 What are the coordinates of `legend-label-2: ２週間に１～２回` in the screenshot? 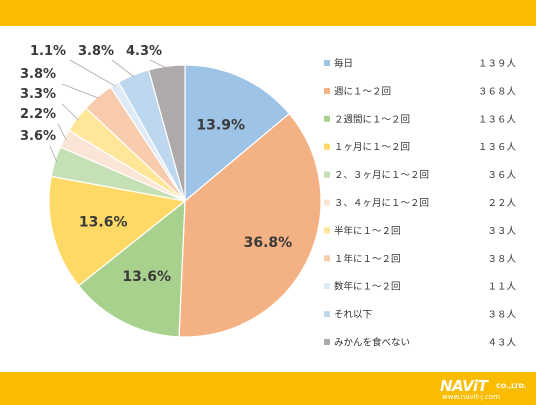 It's located at (372, 119).